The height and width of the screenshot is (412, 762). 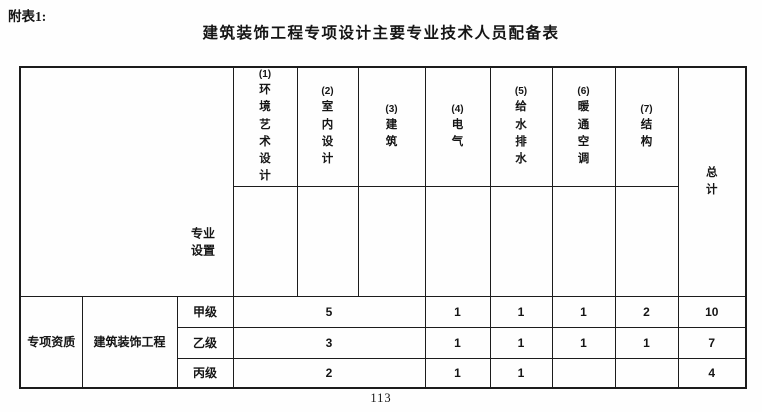 What do you see at coordinates (329, 373) in the screenshot?
I see `value-design-merged: 2` at bounding box center [329, 373].